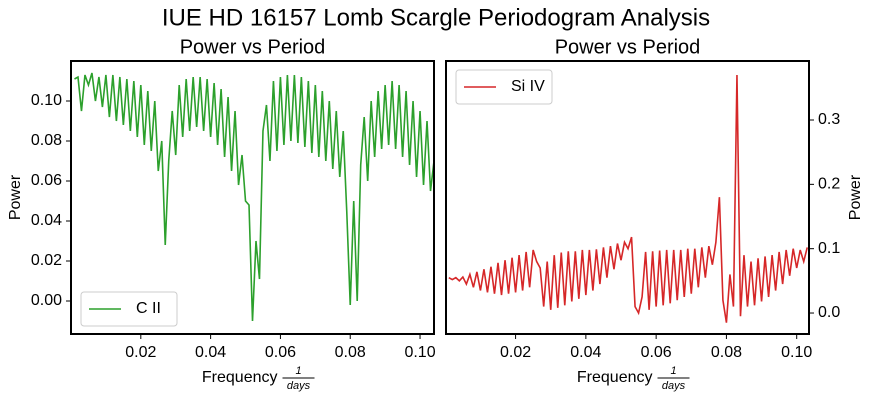  I want to click on y-tick-label: 0.08, so click(46, 140).